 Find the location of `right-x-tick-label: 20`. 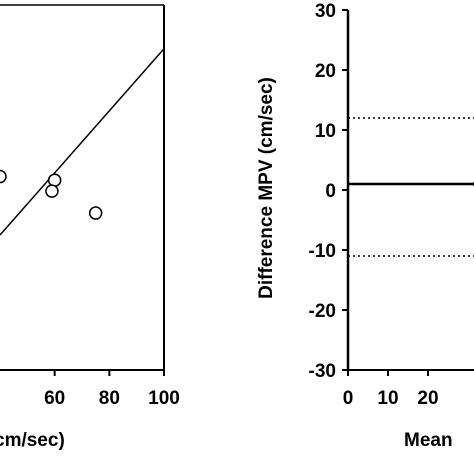

right-x-tick-label: 20 is located at coordinates (427, 398).